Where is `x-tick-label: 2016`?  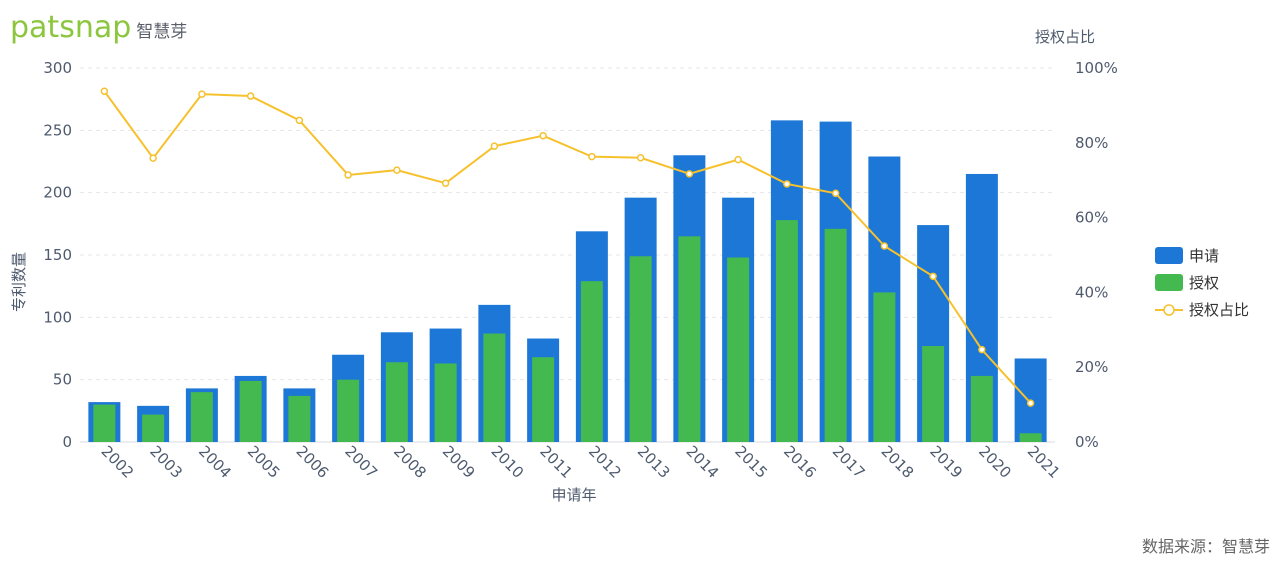
x-tick-label: 2016 is located at coordinates (800, 462).